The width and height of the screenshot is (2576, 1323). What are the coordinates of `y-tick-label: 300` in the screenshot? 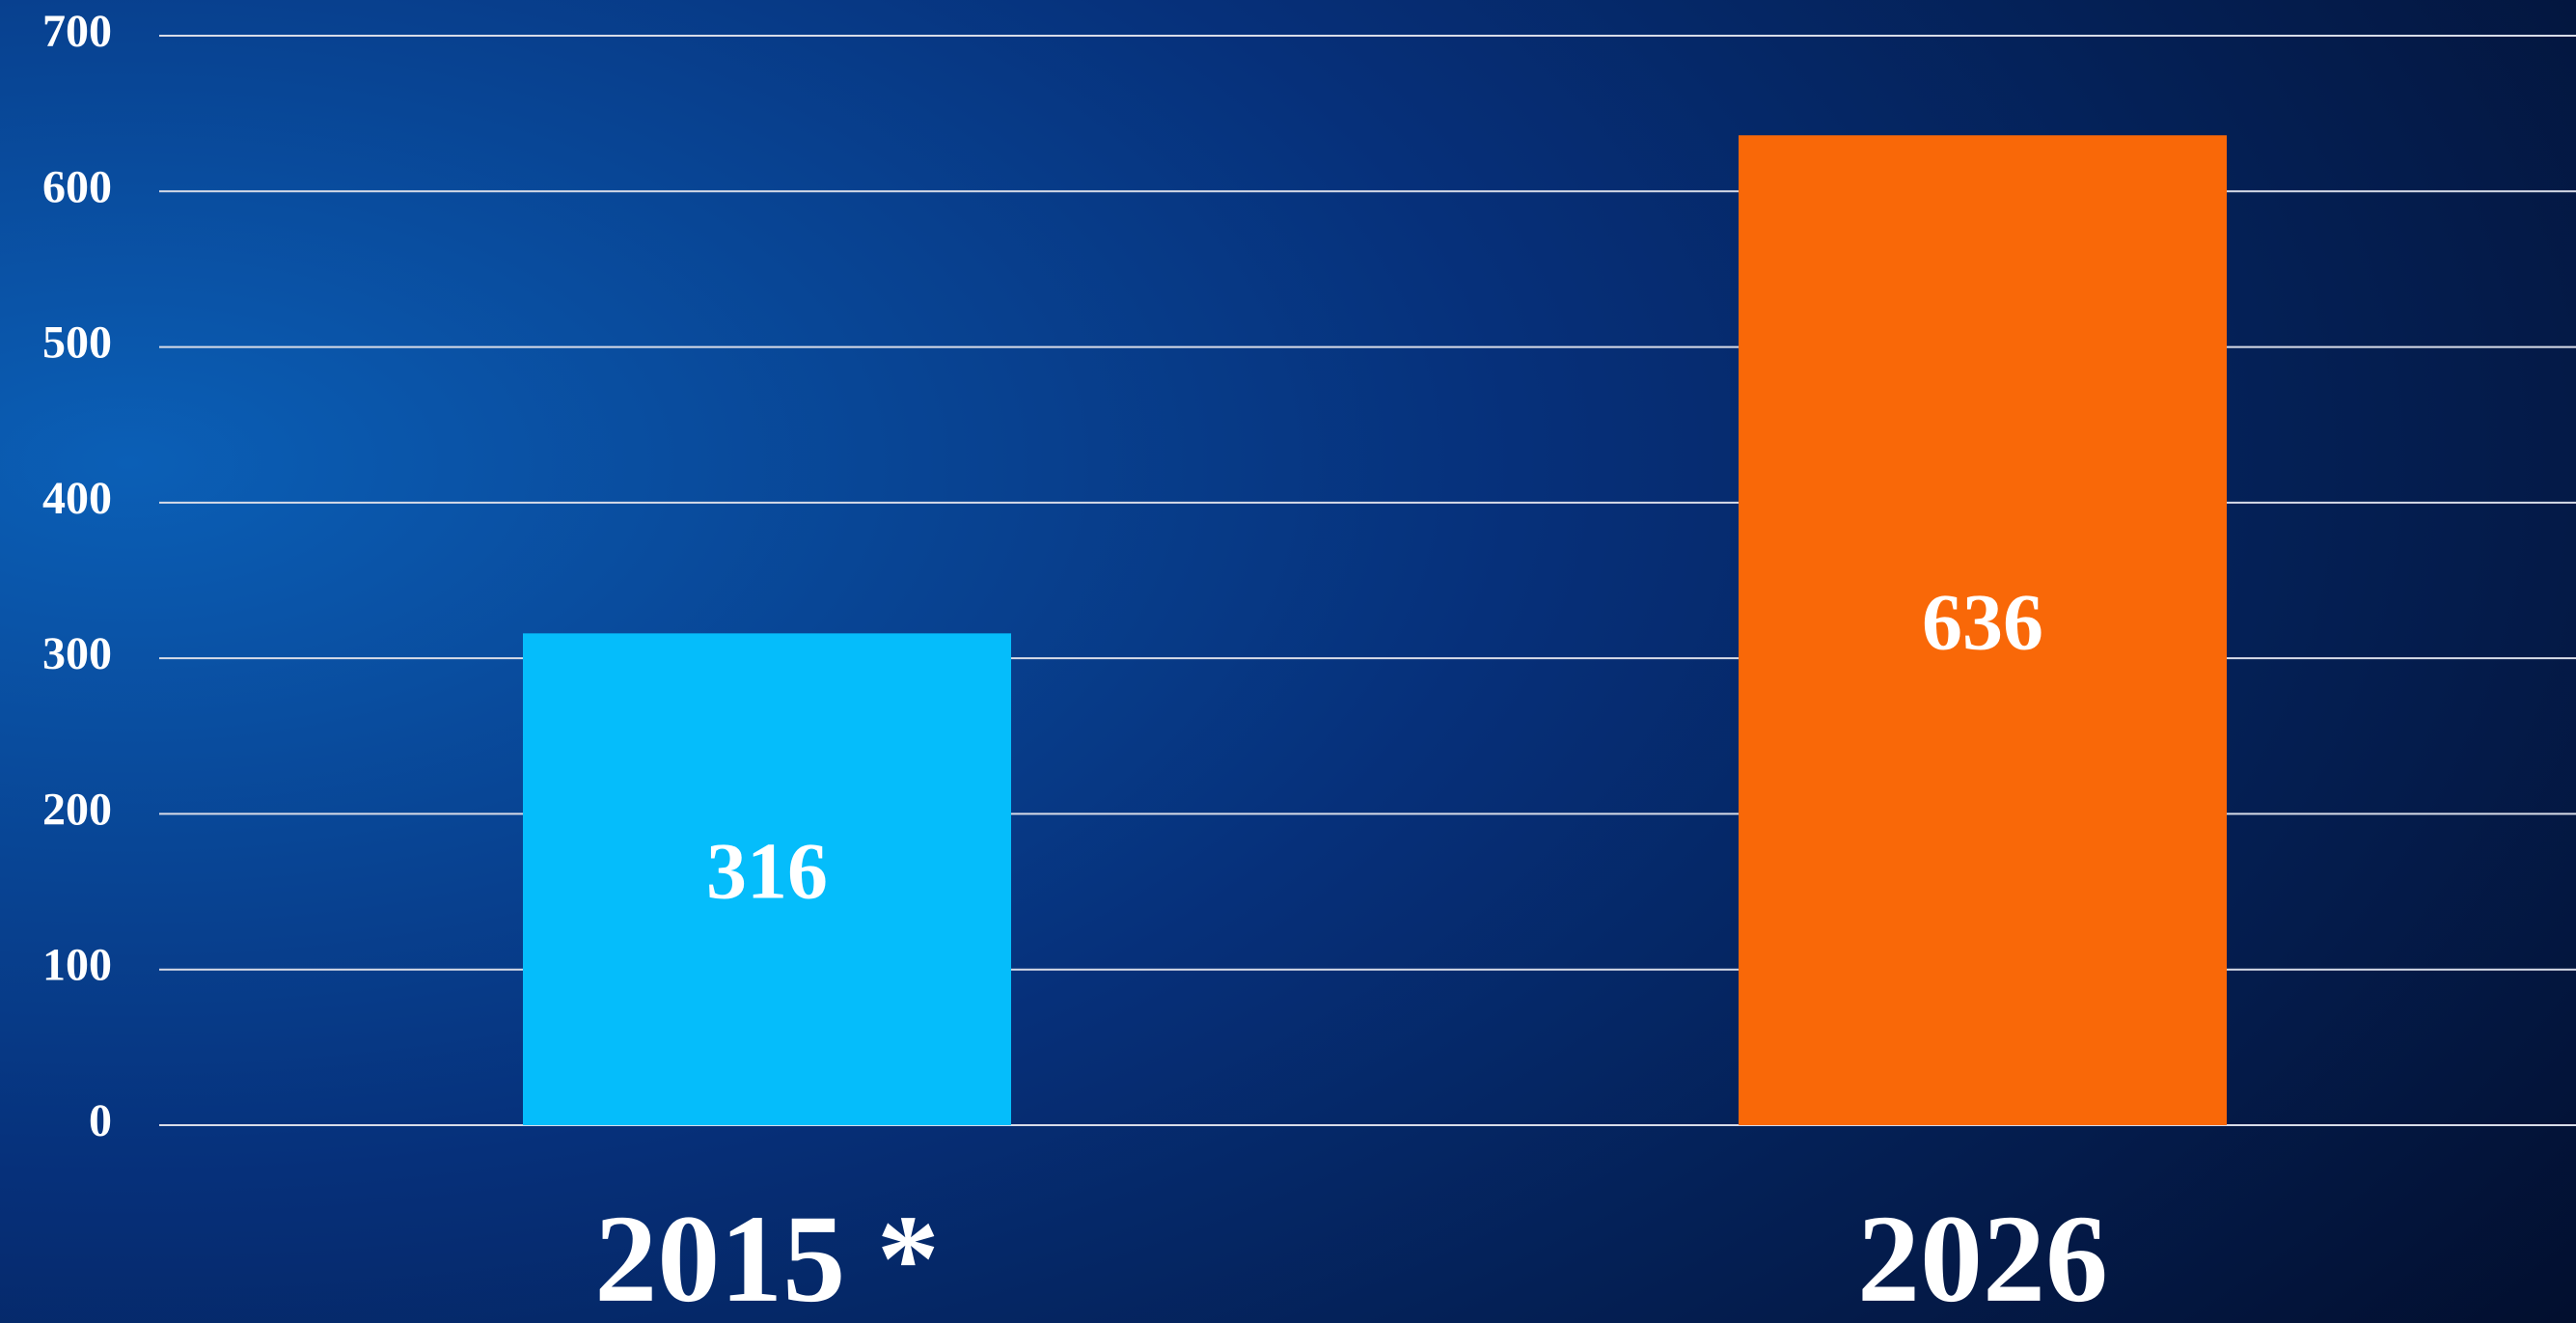 It's located at (77, 653).